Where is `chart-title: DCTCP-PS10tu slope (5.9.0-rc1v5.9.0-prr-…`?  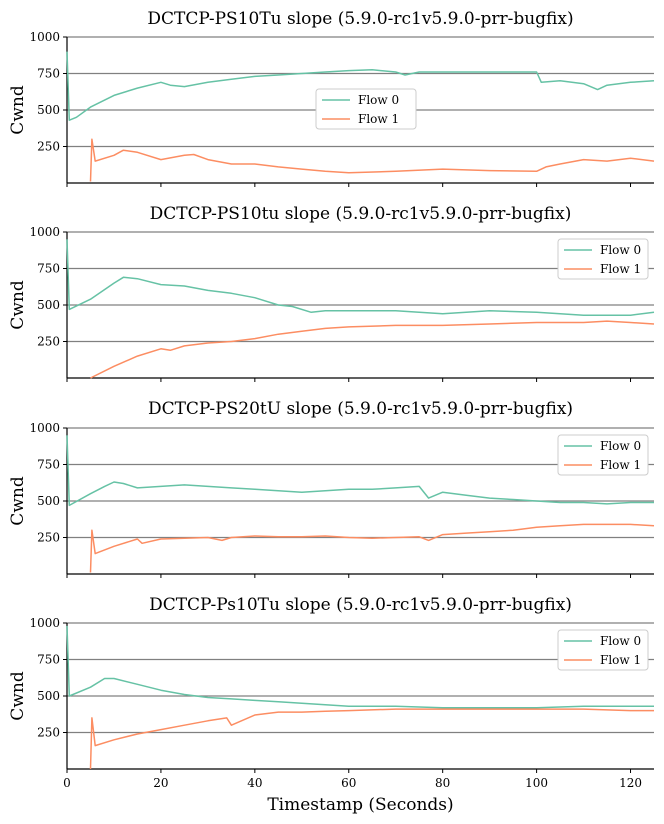
chart-title: DCTCP-PS10tu slope (5.9.0-rc1v5.9.0-prr-… is located at coordinates (361, 214).